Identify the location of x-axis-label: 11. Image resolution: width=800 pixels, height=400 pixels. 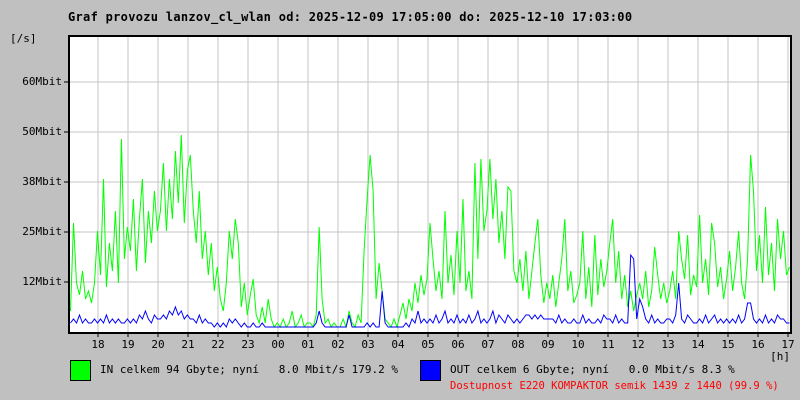
(608, 344).